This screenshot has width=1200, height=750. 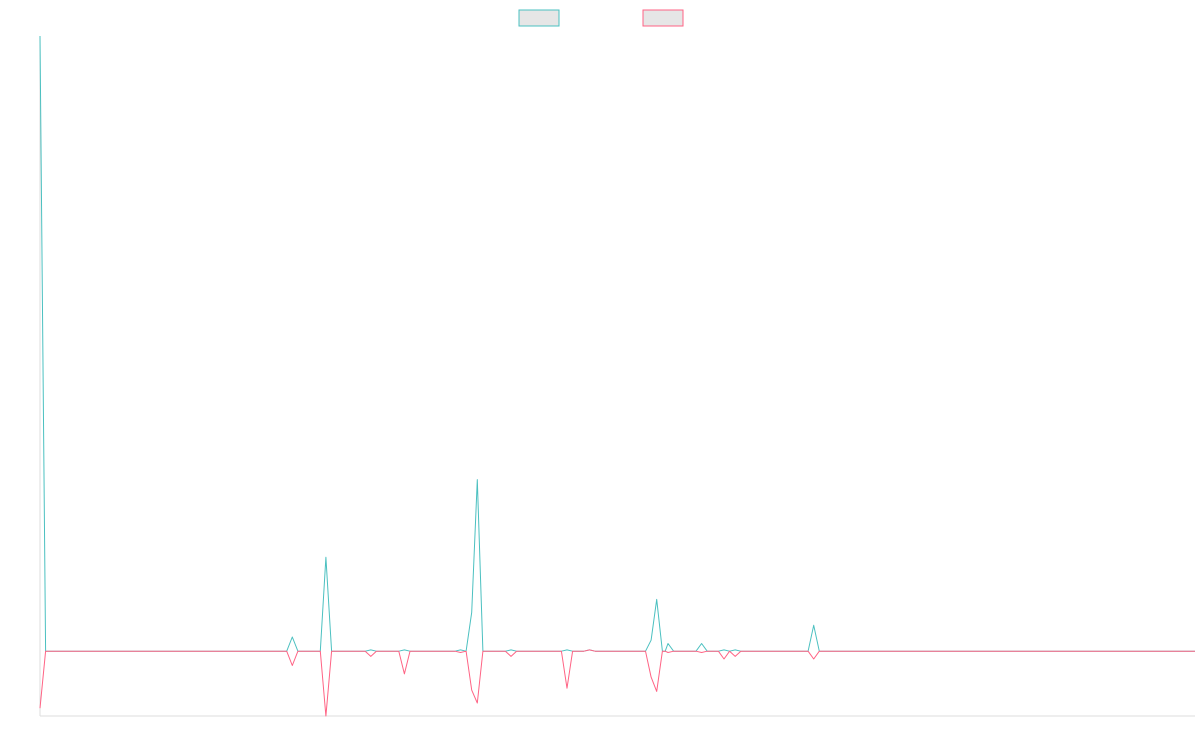 What do you see at coordinates (601, 18) in the screenshot?
I see `legend` at bounding box center [601, 18].